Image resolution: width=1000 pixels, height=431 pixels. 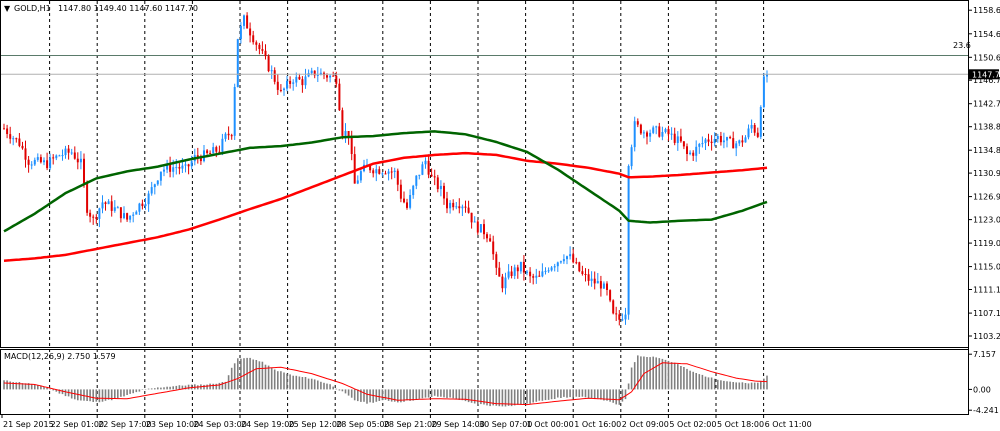 I want to click on chart-menu-icon: ▼, so click(x=7, y=8).